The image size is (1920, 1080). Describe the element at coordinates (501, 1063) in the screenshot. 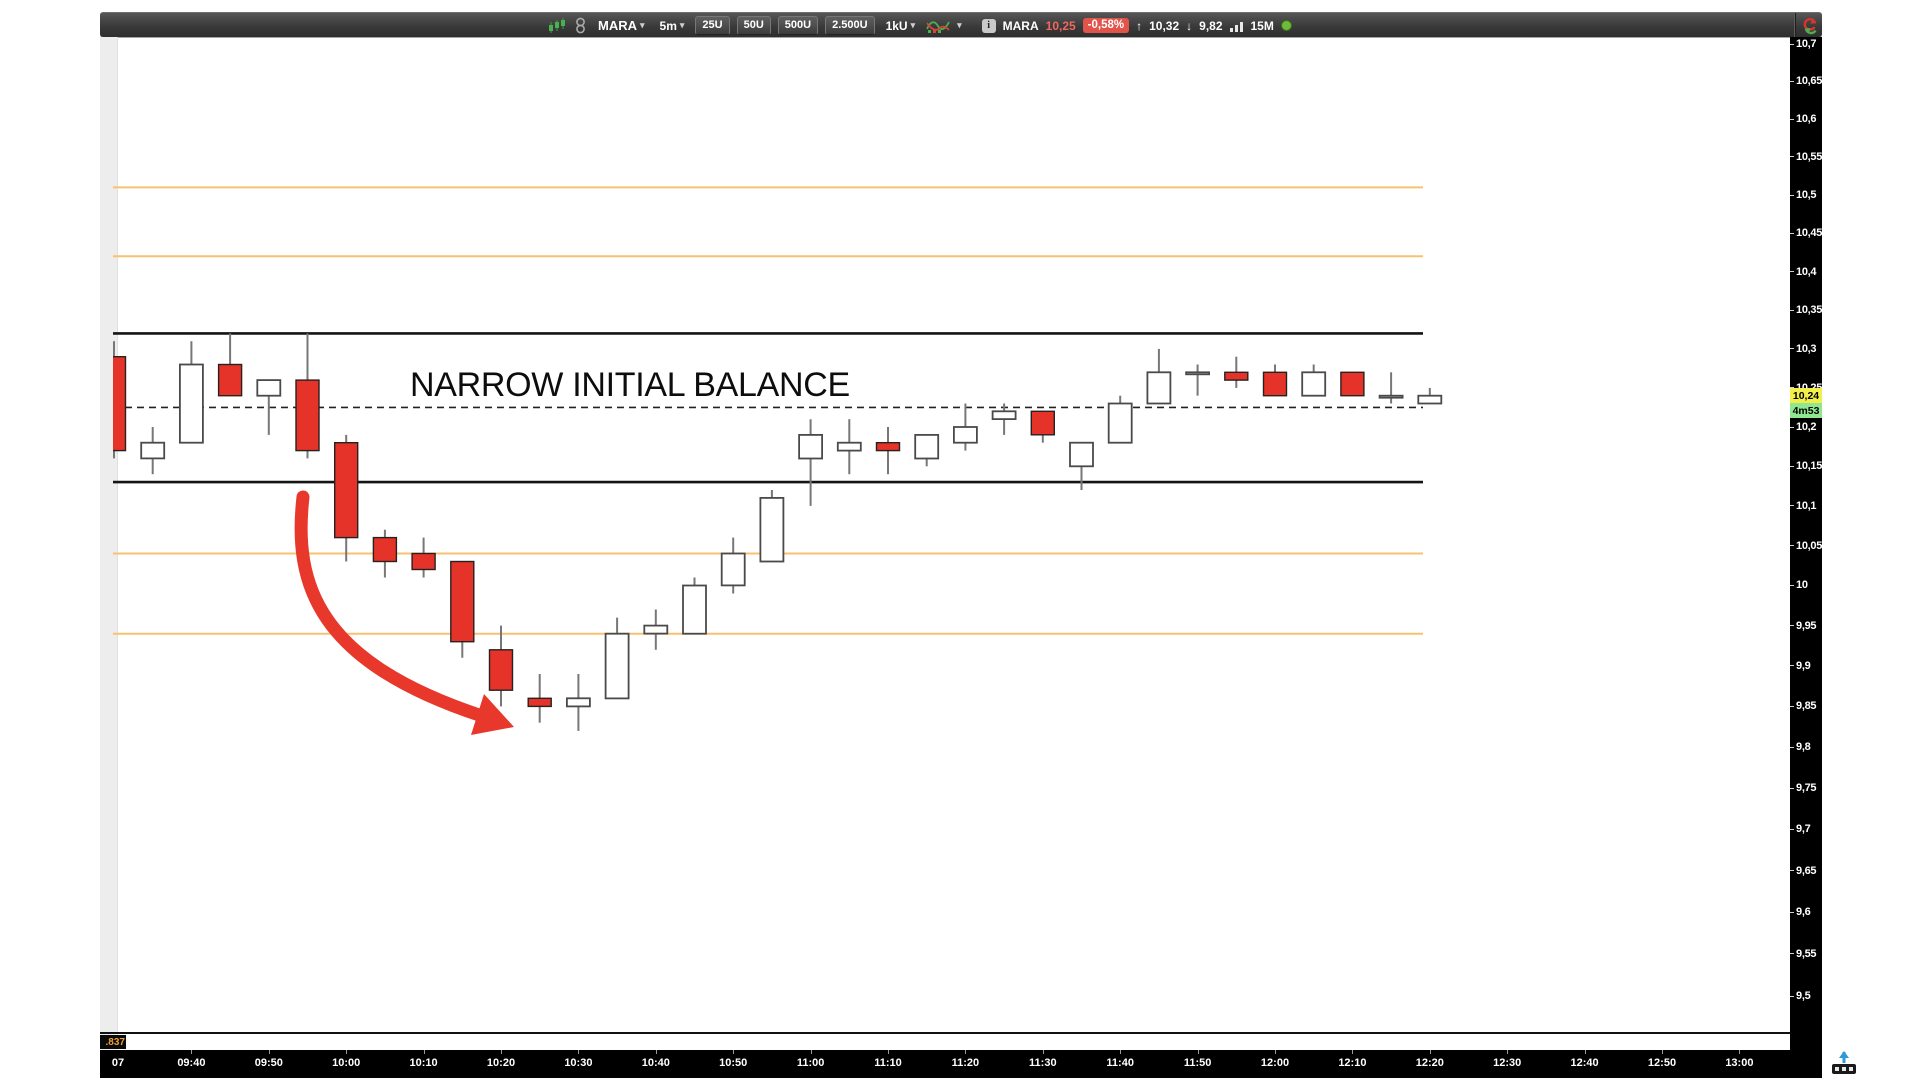

I see `time-tick-label: 10:20` at that location.